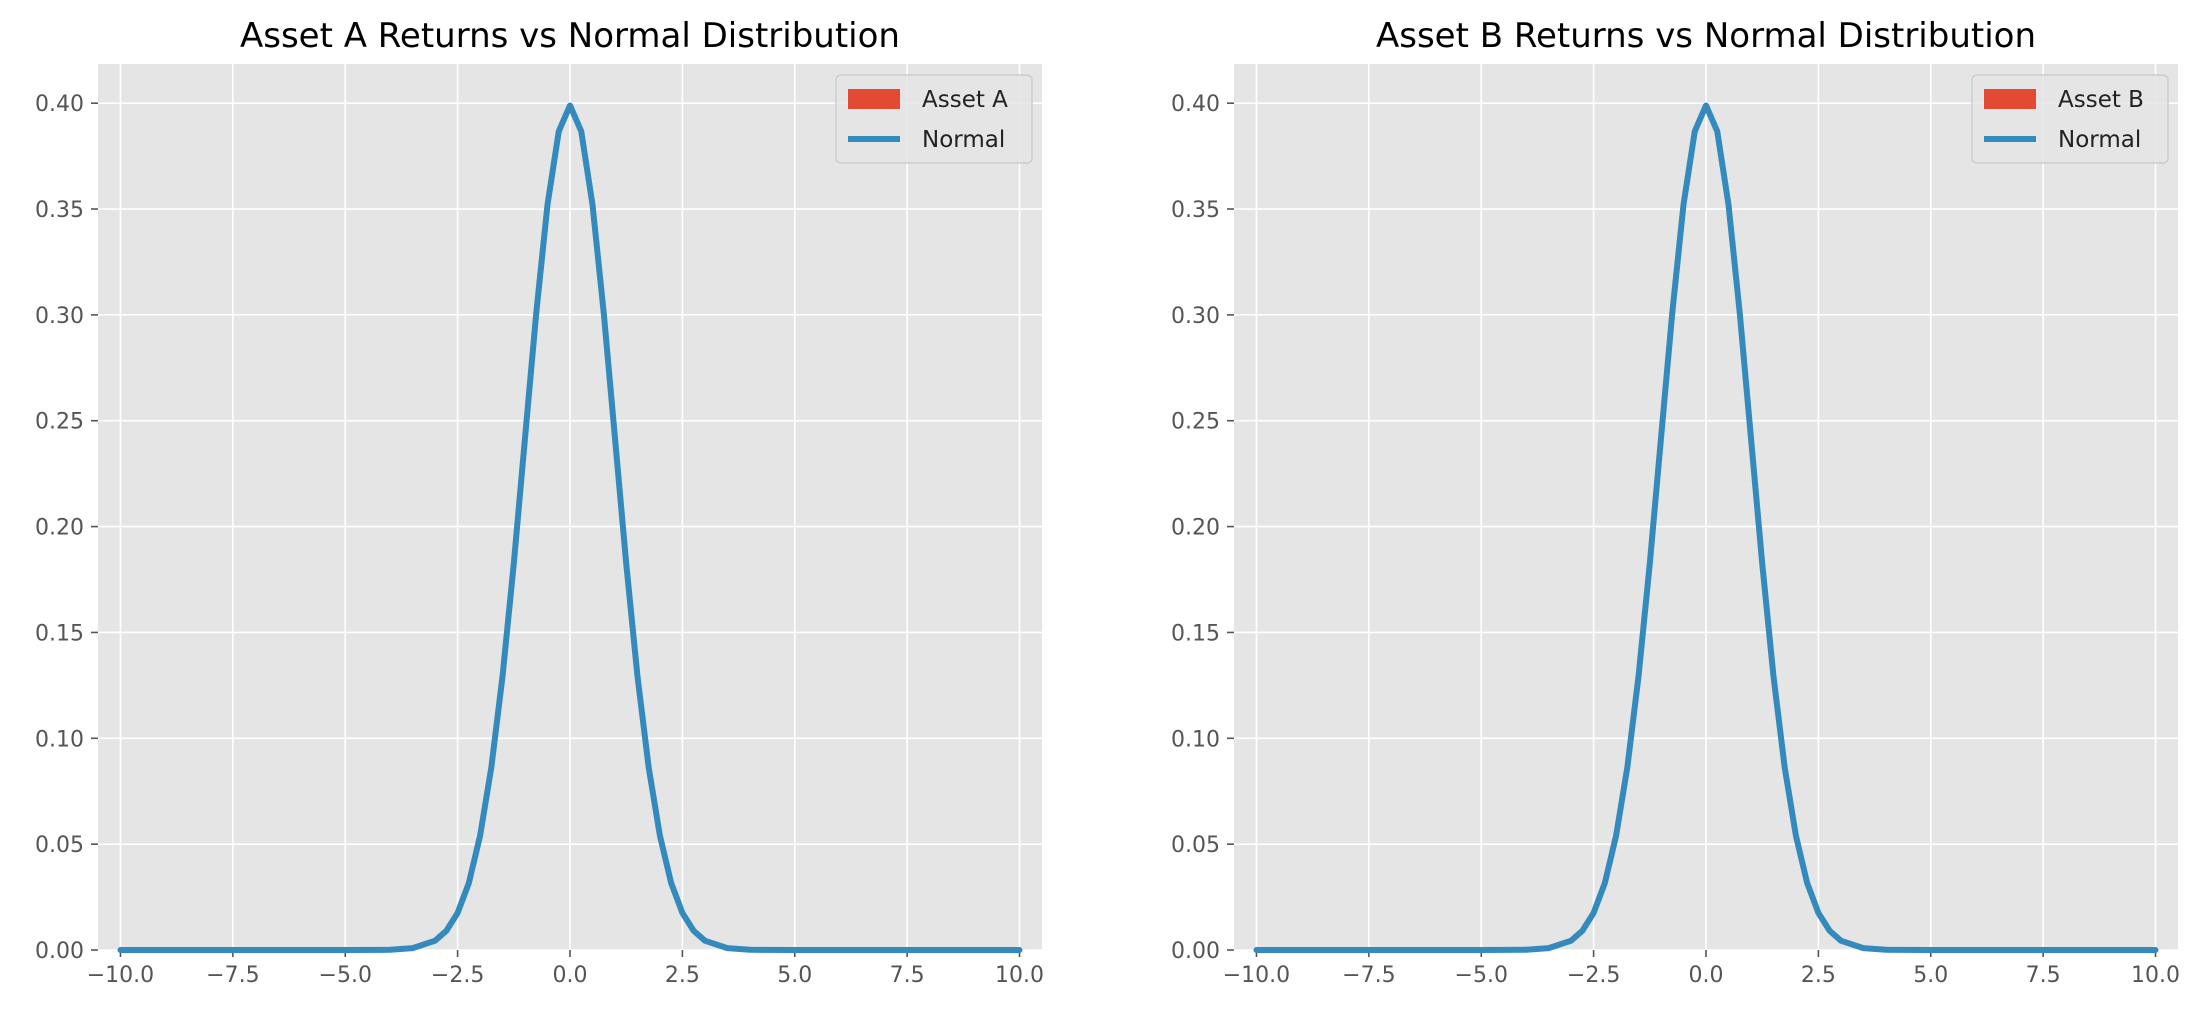  I want to click on chart-title: Asset B Returns vs Normal Distribution, so click(1706, 36).